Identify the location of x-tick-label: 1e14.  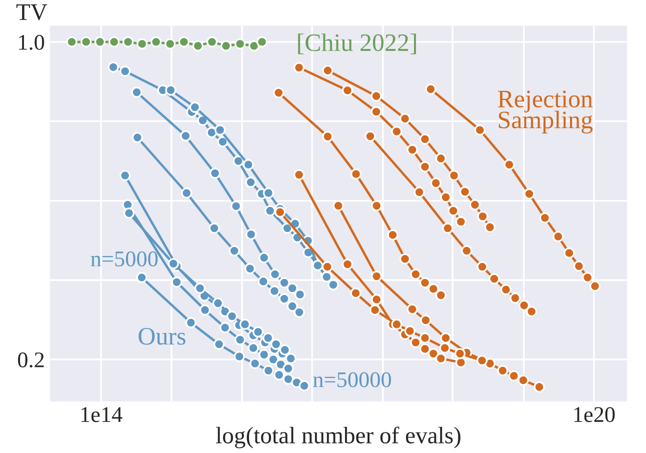
(101, 414).